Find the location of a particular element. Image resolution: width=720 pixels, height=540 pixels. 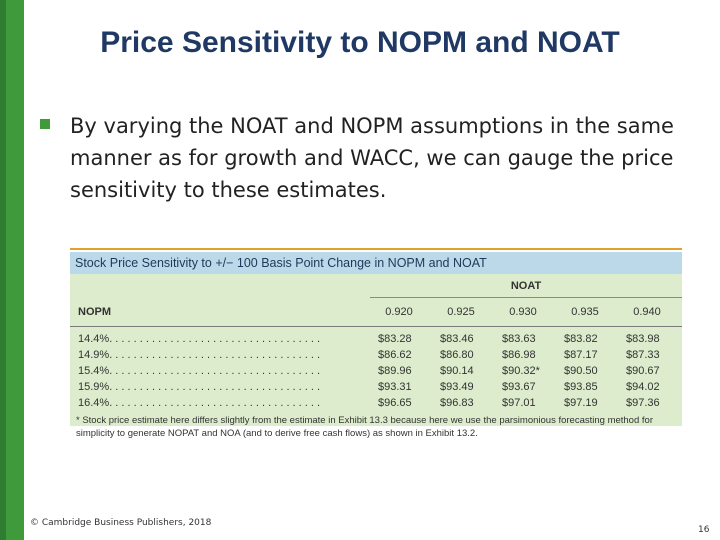

table-cell: $83.46 is located at coordinates (457, 339).